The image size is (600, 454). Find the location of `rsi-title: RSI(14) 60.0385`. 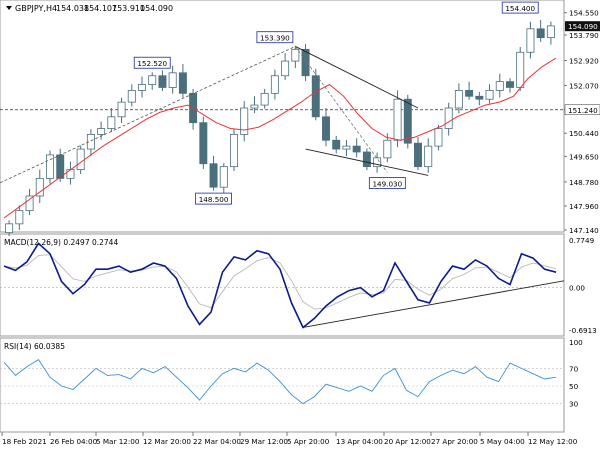

rsi-title: RSI(14) 60.0385 is located at coordinates (34, 346).